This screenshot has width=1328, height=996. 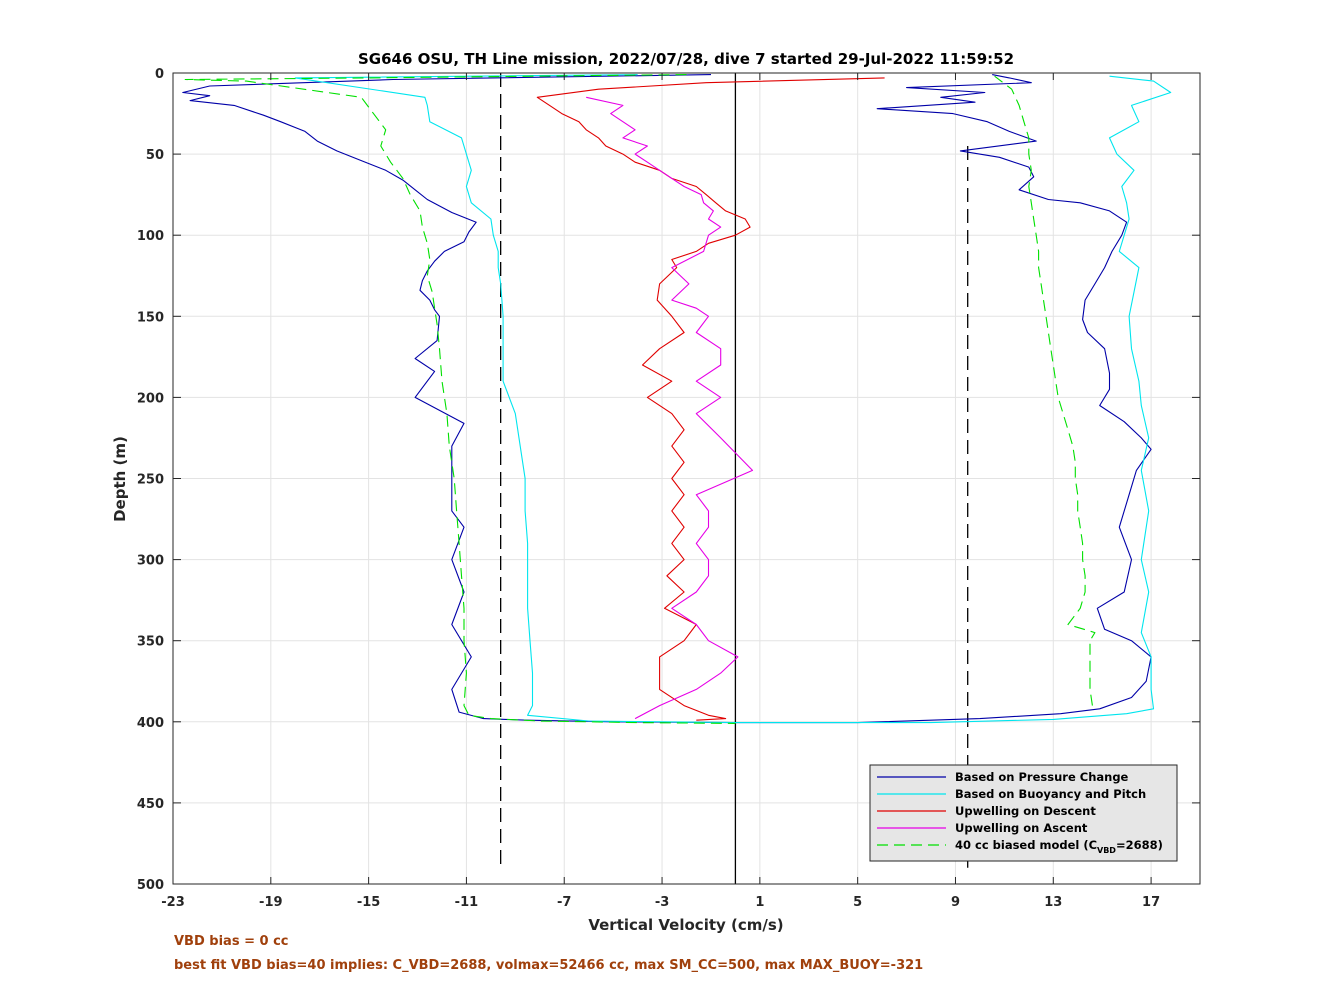 I want to click on x-tick-label: 1, so click(x=759, y=902).